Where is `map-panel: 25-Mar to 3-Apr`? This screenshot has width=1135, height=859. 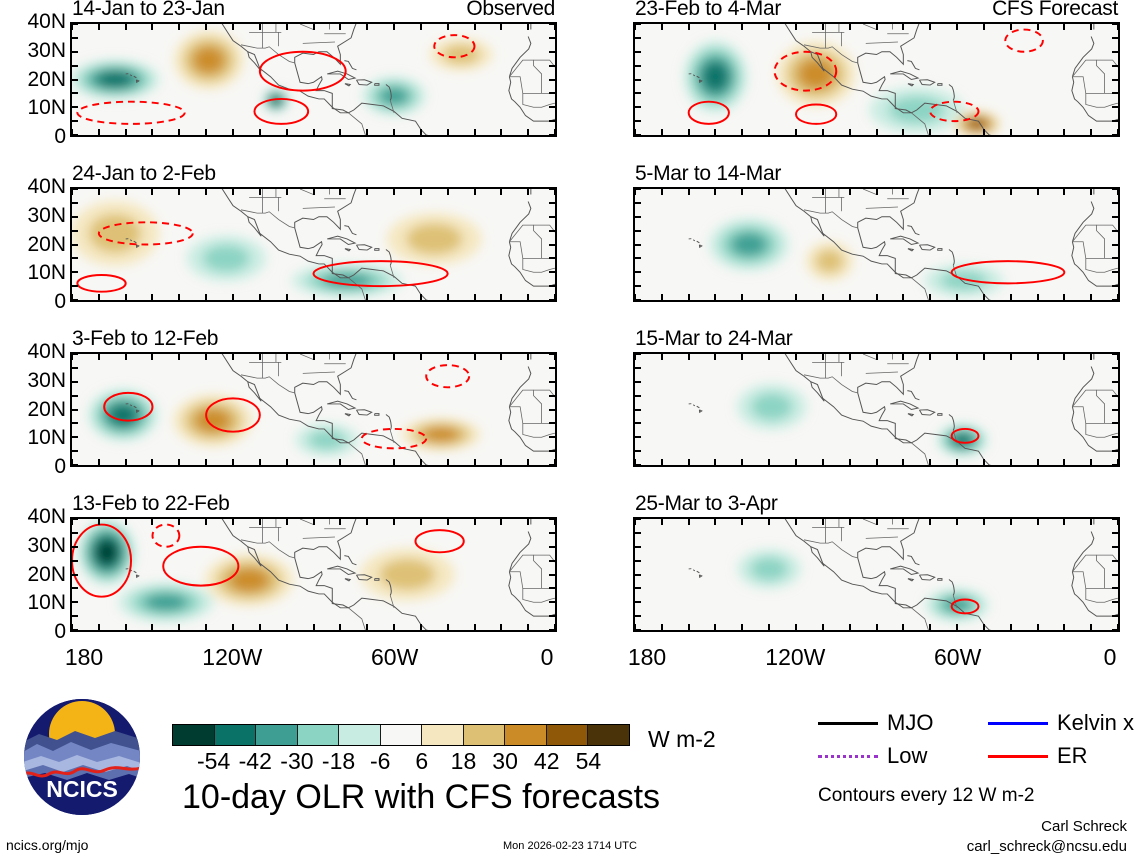 map-panel: 25-Mar to 3-Apr is located at coordinates (876, 562).